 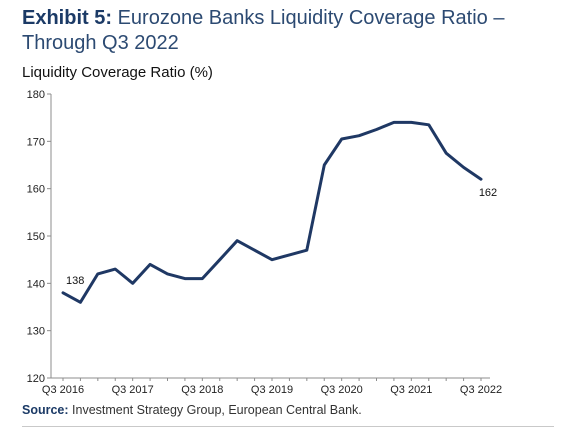 I want to click on exhibit-number: Exhibit 5:, so click(x=67, y=18).